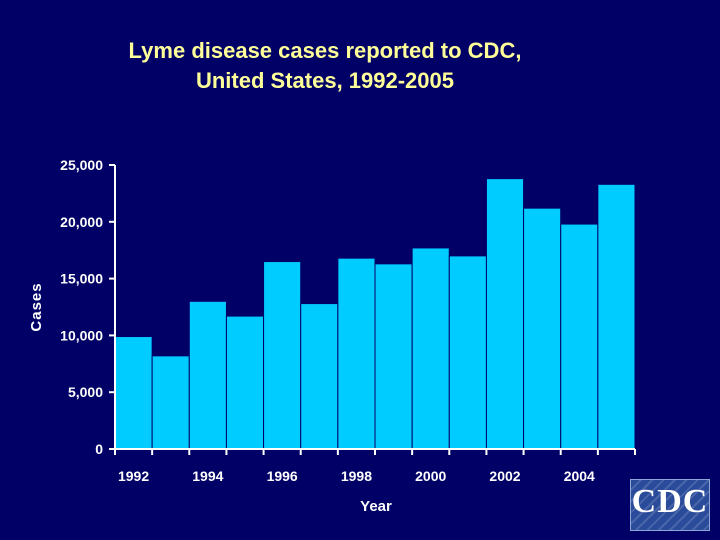 Image resolution: width=720 pixels, height=540 pixels. I want to click on x-tick-label-2000: 2000, so click(430, 476).